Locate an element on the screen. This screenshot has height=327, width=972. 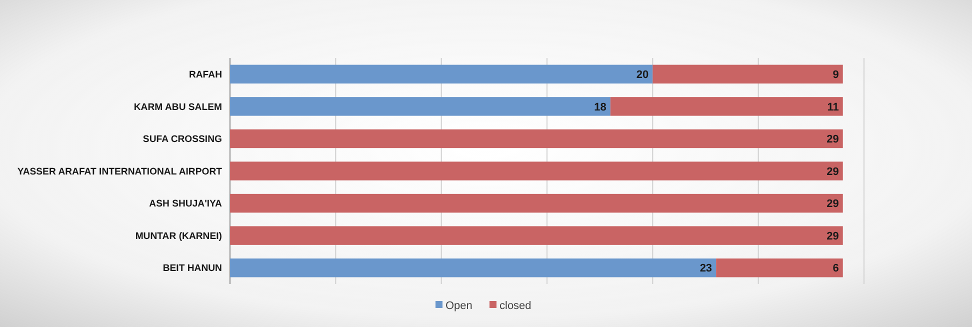
y-tick-label: MUNTAR (KARNEI) is located at coordinates (178, 236).